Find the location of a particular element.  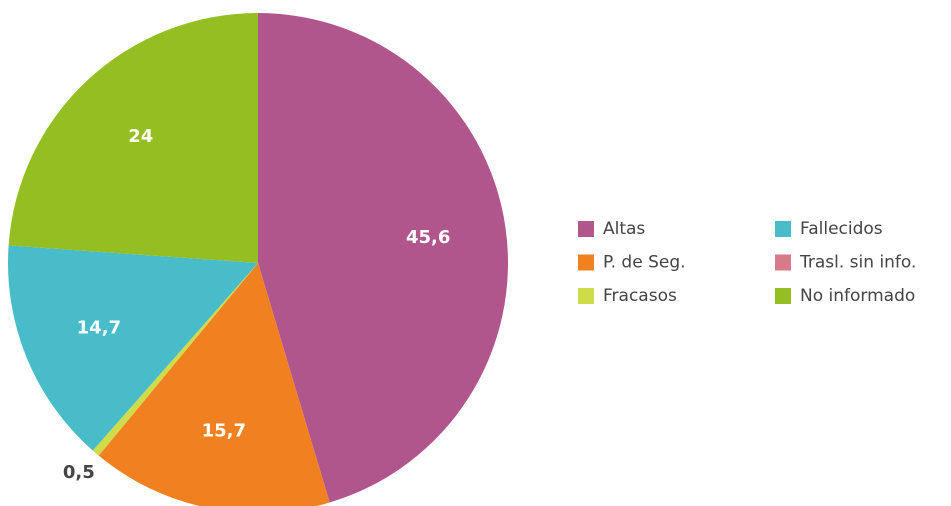

legend-label: No informado is located at coordinates (857, 296).